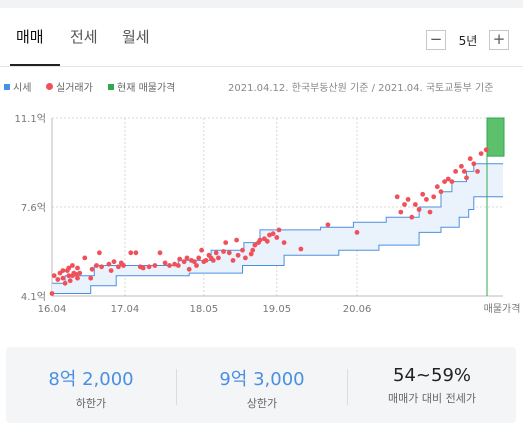 Image resolution: width=523 pixels, height=423 pixels. Describe the element at coordinates (261, 4) in the screenshot. I see `top-strip` at that location.